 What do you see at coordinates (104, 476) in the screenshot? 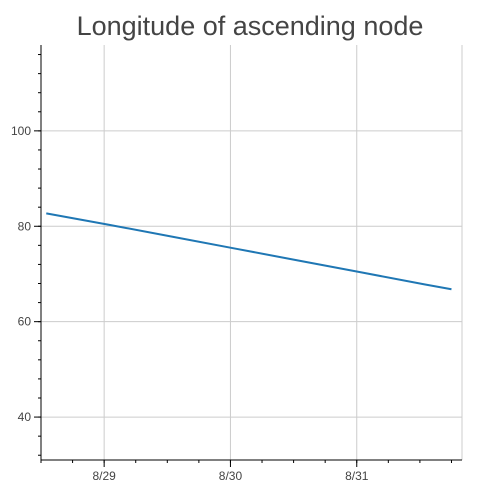
I see `x-tick-label: 8/29` at bounding box center [104, 476].